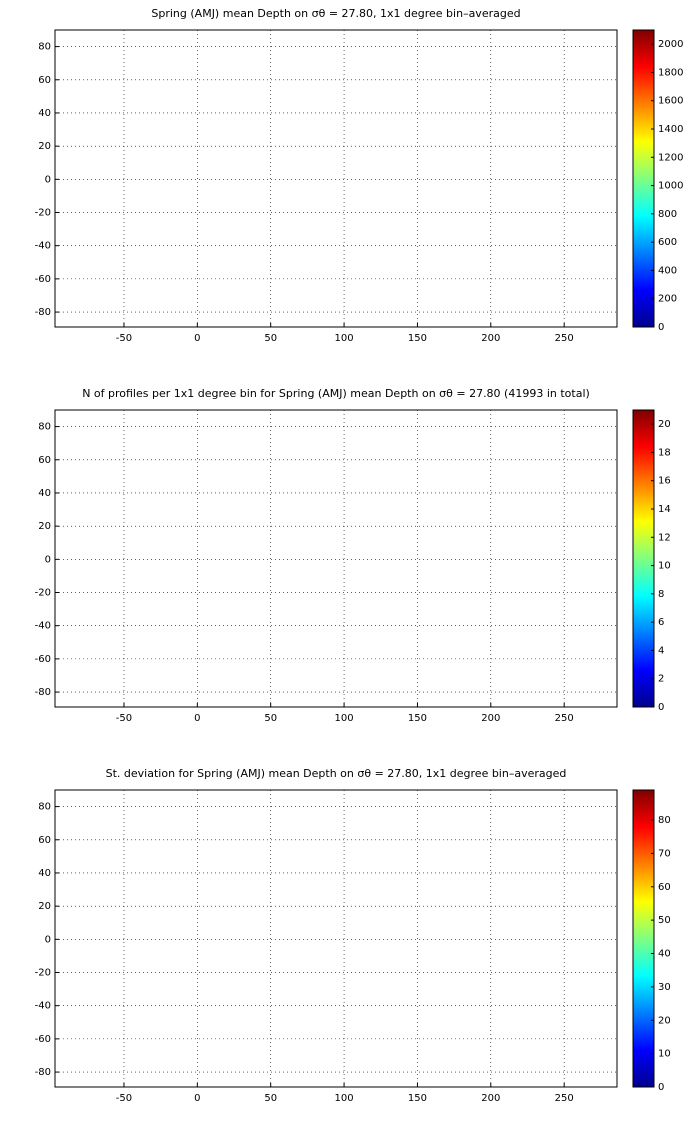 This screenshot has height=1140, width=696. What do you see at coordinates (664, 452) in the screenshot?
I see `colorbar-tick-label: 18` at bounding box center [664, 452].